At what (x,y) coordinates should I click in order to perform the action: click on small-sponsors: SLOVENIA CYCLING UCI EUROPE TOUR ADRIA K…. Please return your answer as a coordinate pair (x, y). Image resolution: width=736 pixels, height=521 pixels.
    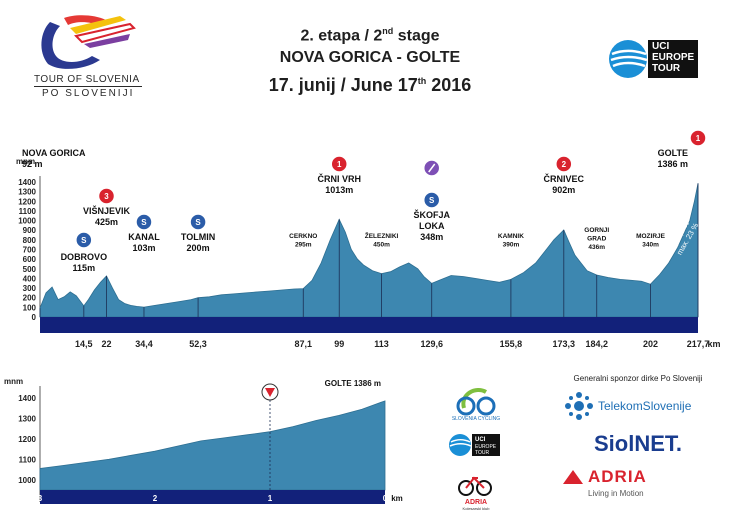
    Looking at the image, I should click on (476, 447).